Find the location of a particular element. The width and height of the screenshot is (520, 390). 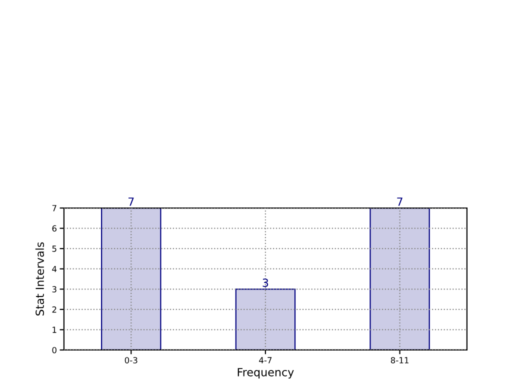

x-tick-label: 8-11 is located at coordinates (399, 360).